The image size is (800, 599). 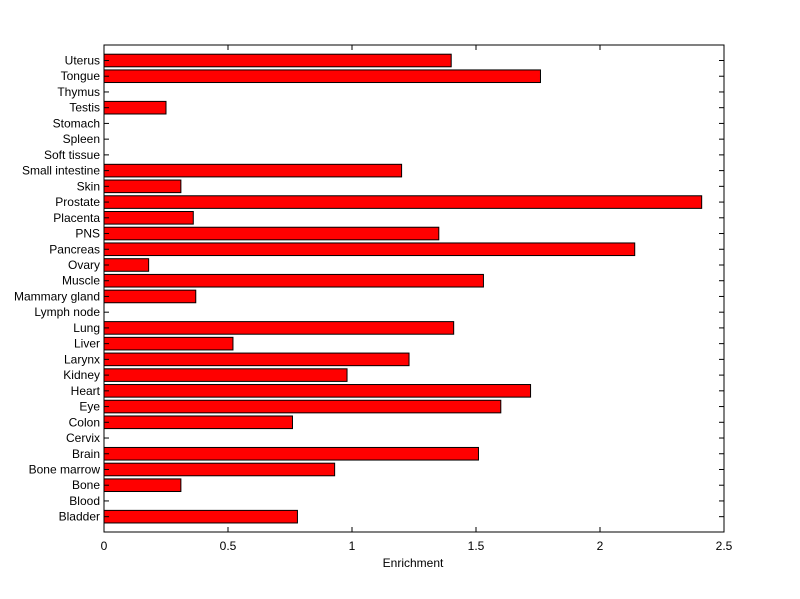 I want to click on y-tick-label-lymph-node: Lymph node, so click(x=67, y=312).